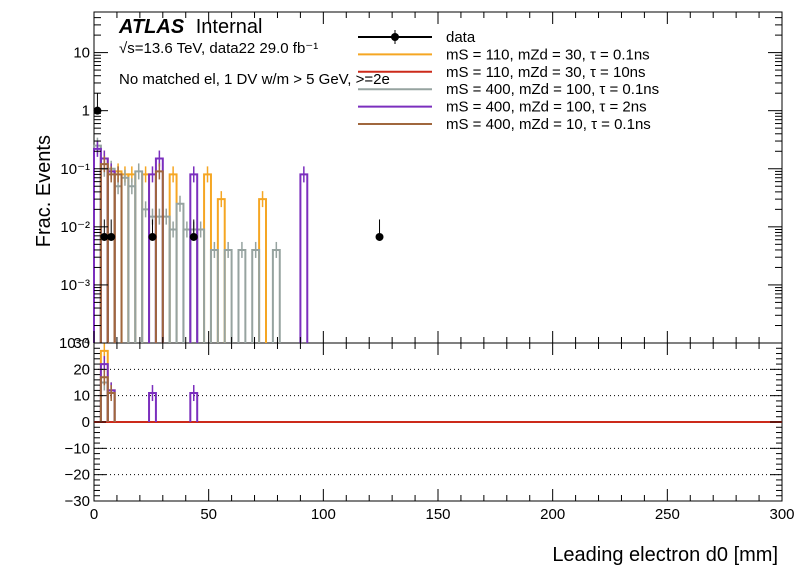  Describe the element at coordinates (548, 54) in the screenshot. I see `legend-label: mS = 110, mZd = 30, τ = 0.1ns` at that location.